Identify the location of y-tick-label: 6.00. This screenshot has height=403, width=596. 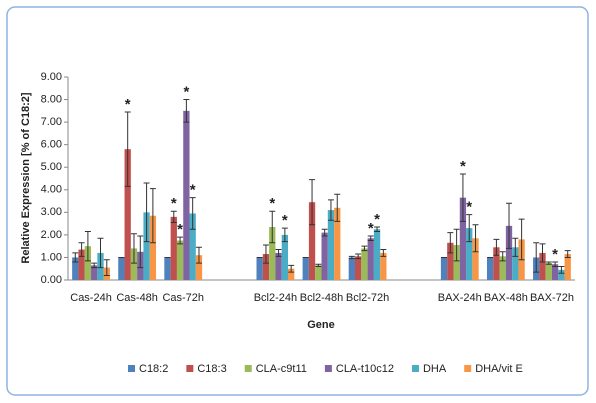
(51, 145).